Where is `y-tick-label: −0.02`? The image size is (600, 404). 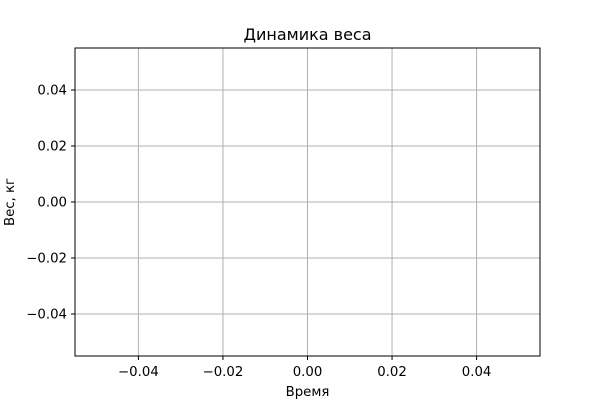 y-tick-label: −0.02 is located at coordinates (46, 259).